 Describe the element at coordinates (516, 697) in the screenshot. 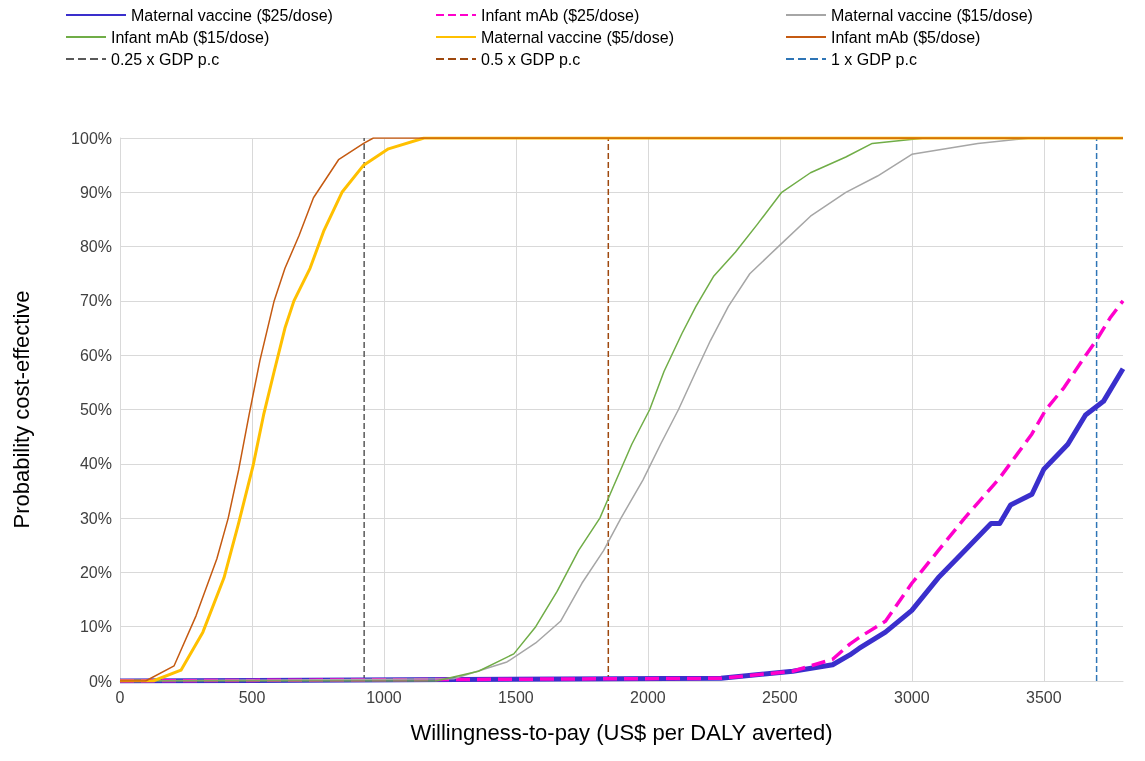

I see `x-tick-label: 1500` at that location.